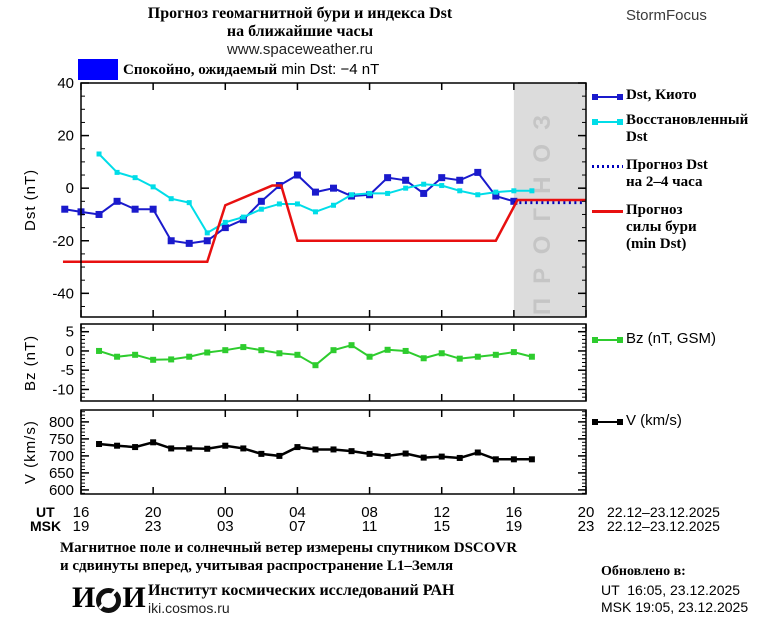 This screenshot has height=620, width=760. What do you see at coordinates (661, 95) in the screenshot?
I see `legend-label-kyoto: Dst, Киото` at bounding box center [661, 95].